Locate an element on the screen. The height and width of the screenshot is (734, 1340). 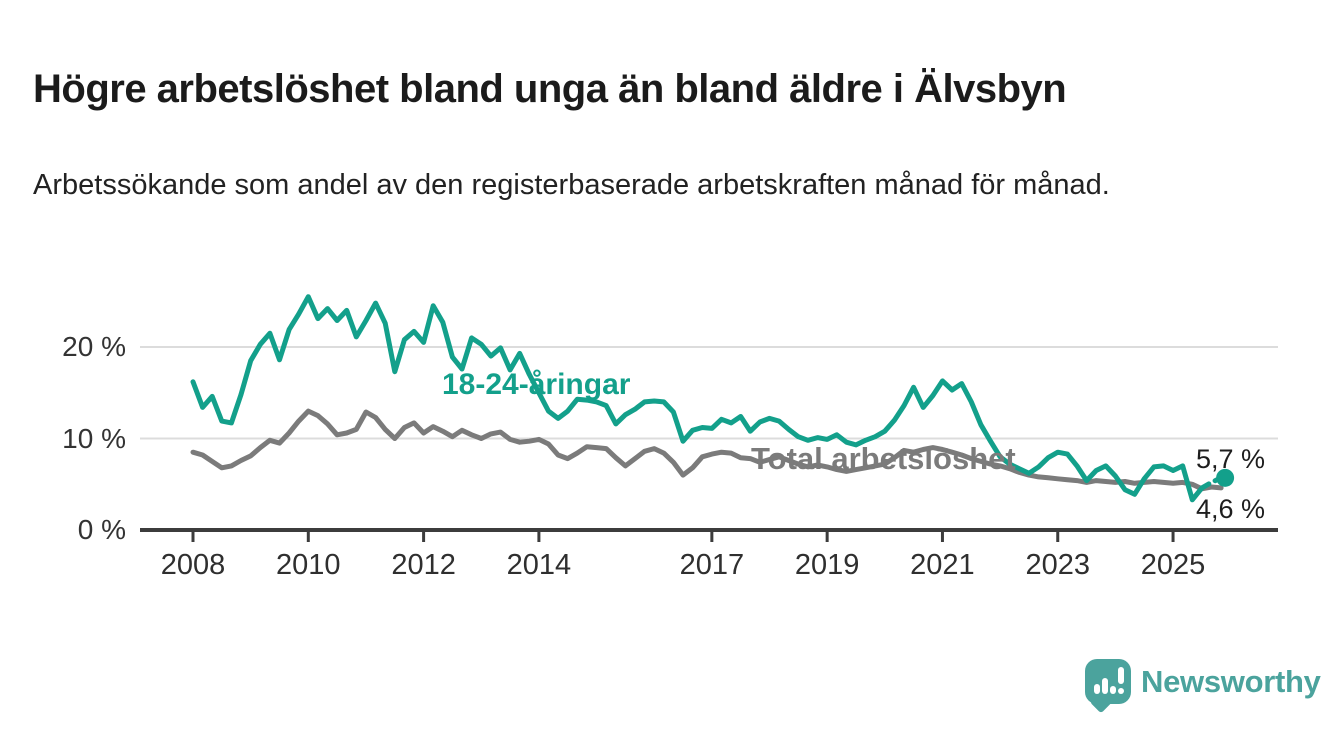
newsworthy-logo-text: Newsworthy is located at coordinates (1231, 681).